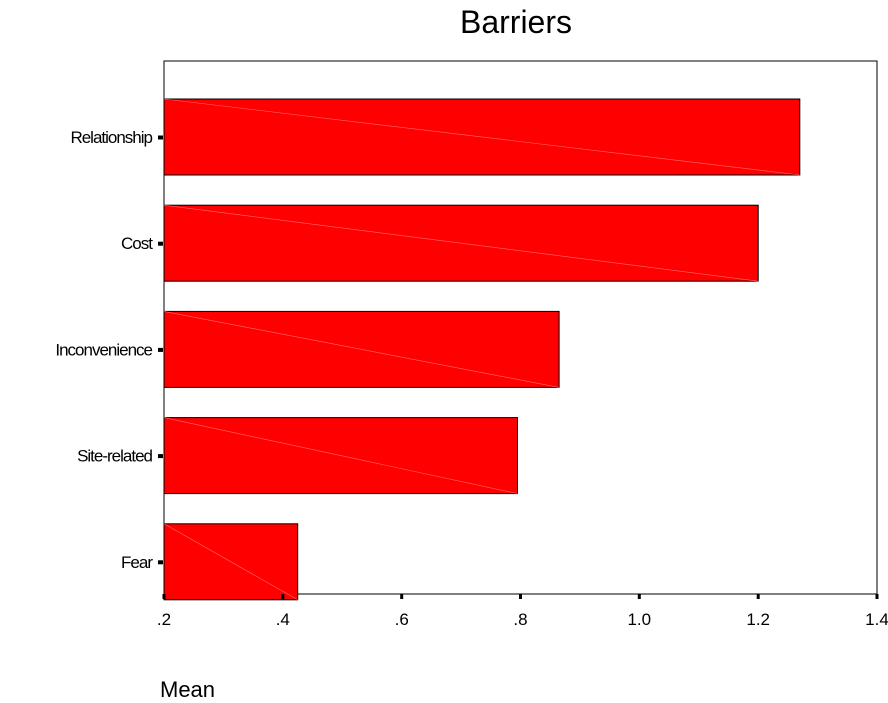  What do you see at coordinates (876, 619) in the screenshot?
I see `x-tick-label: 1.4` at bounding box center [876, 619].